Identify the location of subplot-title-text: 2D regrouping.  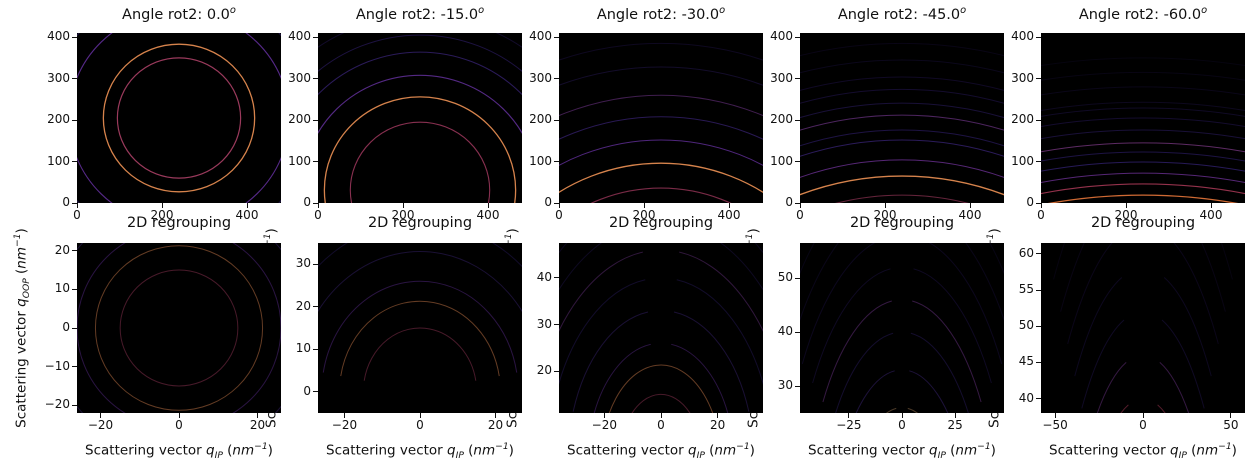
(420, 223).